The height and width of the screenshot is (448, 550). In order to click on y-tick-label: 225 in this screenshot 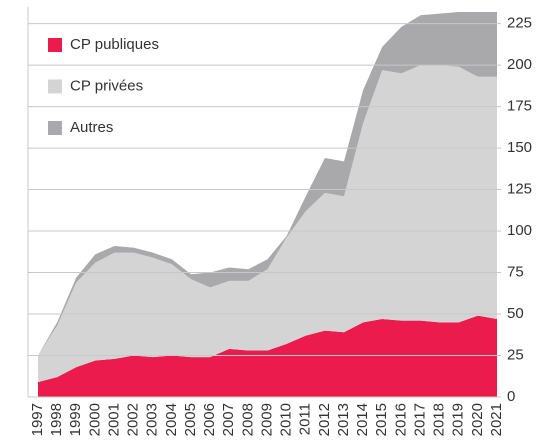, I will do `click(519, 23)`.